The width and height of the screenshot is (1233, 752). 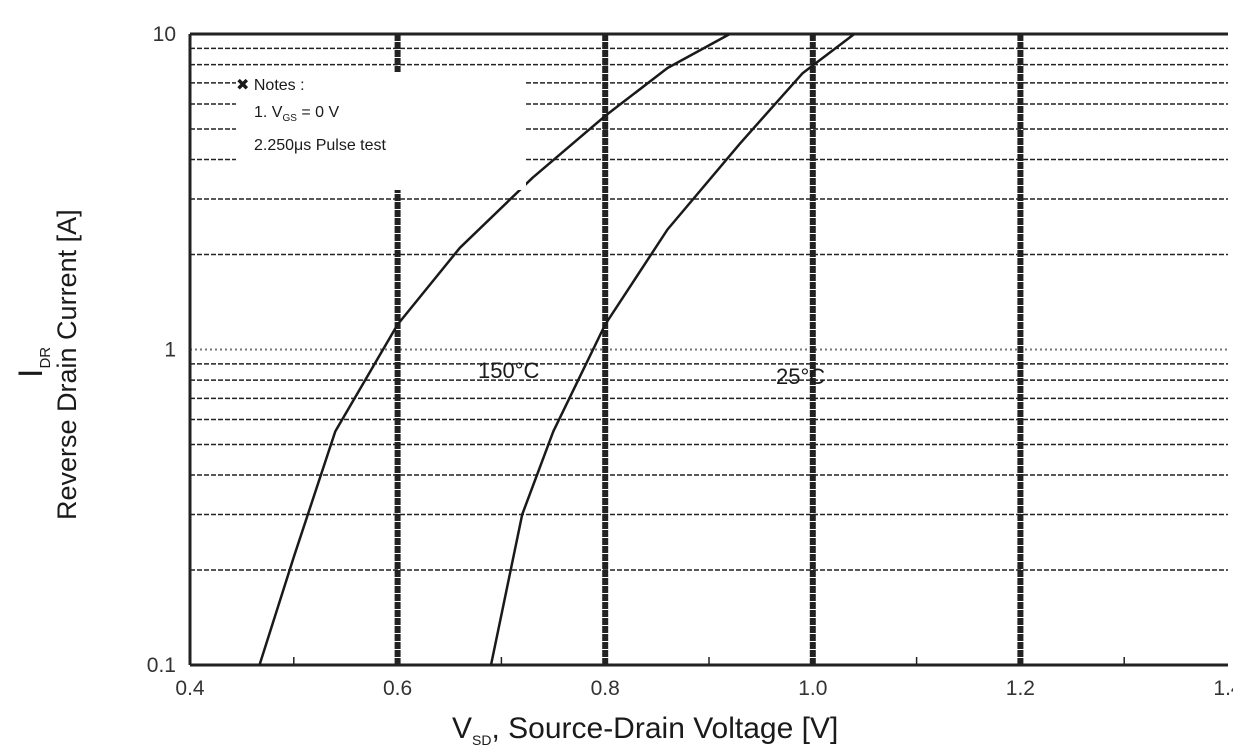 I want to click on notes-line-1: 1. VGS = 0 V, so click(x=297, y=114).